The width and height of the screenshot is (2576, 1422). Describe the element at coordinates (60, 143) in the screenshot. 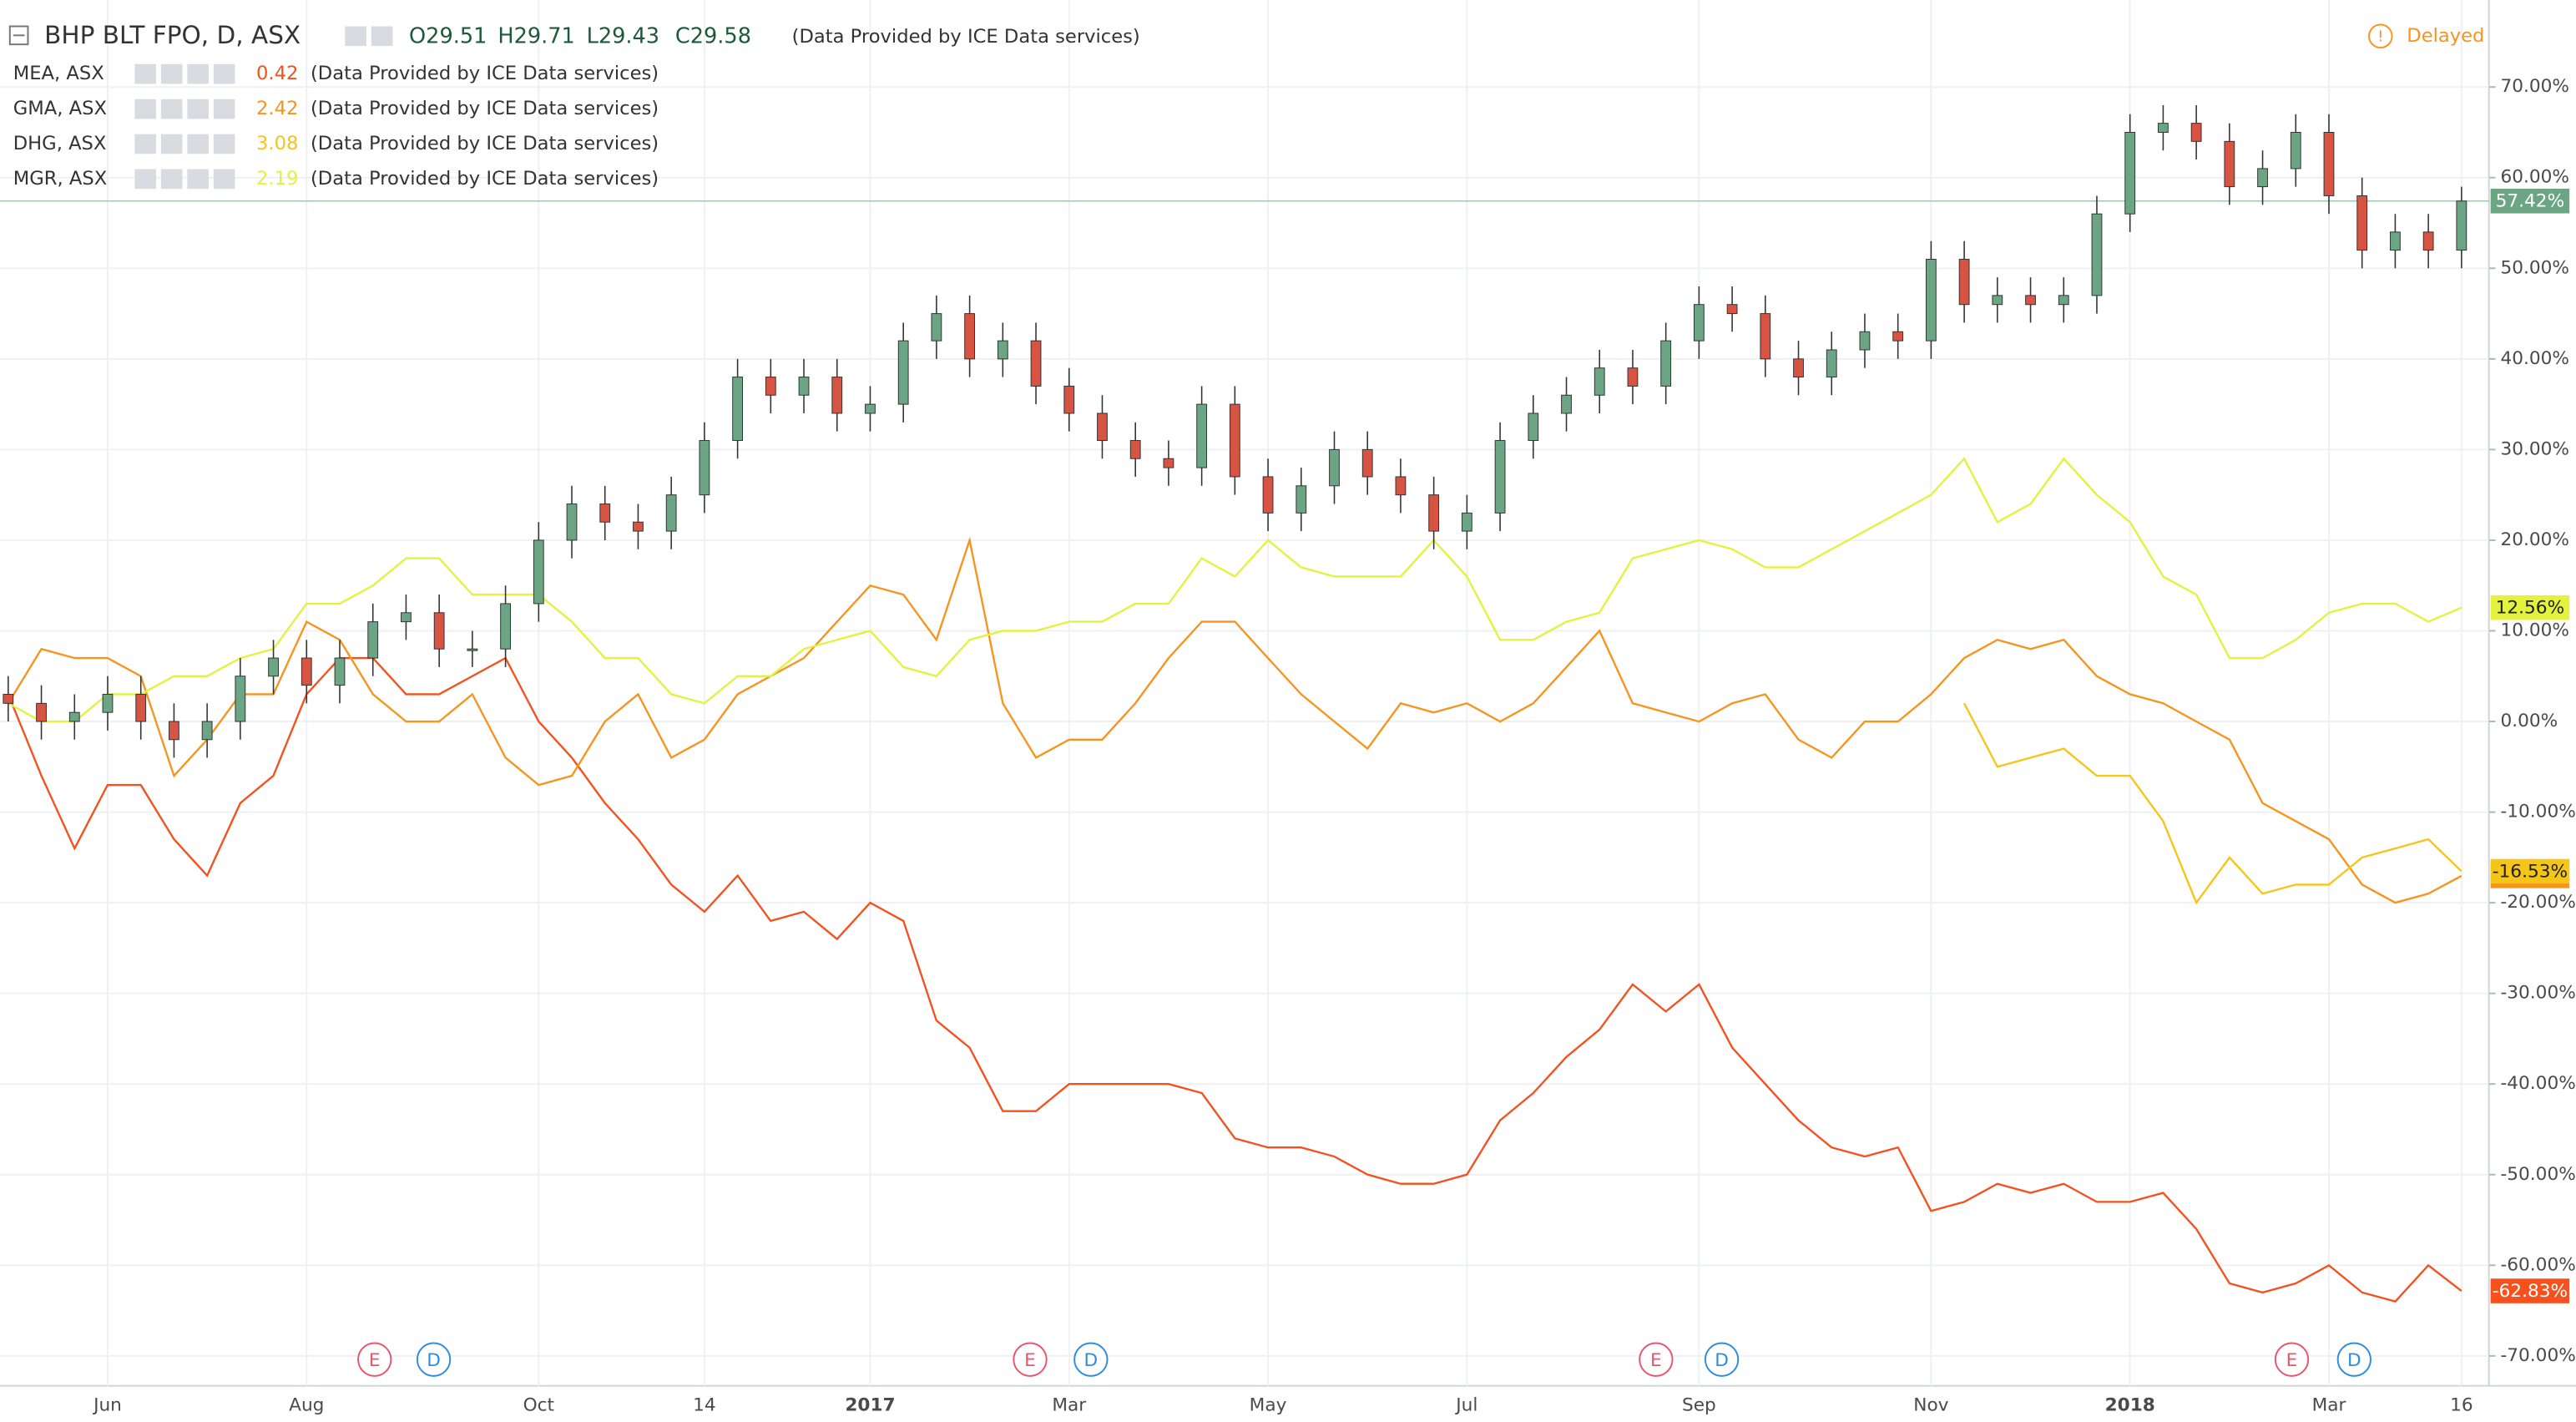

I see `legend-name: DHG, ASX` at that location.